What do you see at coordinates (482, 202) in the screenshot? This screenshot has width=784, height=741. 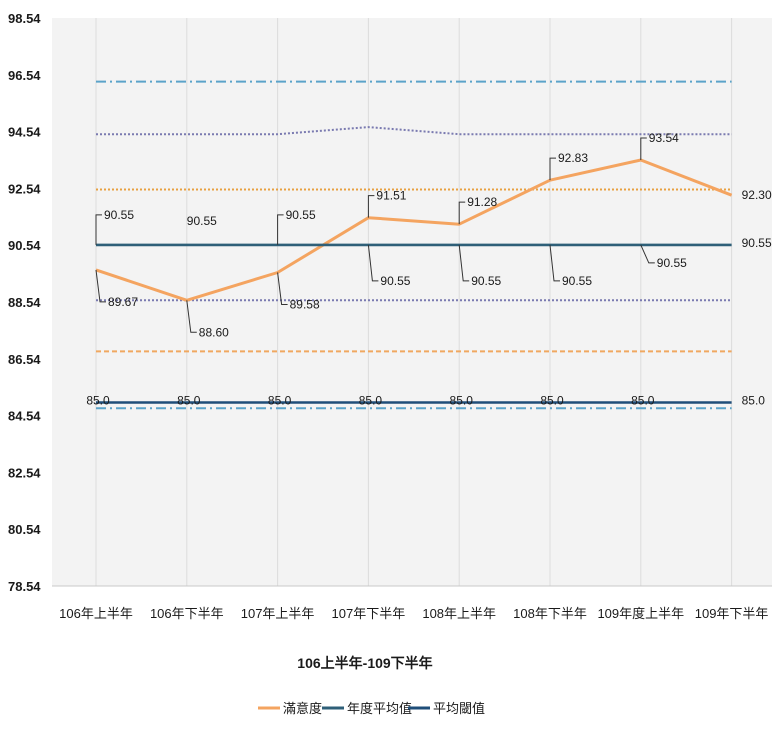 I see `data-label: 91.28` at bounding box center [482, 202].